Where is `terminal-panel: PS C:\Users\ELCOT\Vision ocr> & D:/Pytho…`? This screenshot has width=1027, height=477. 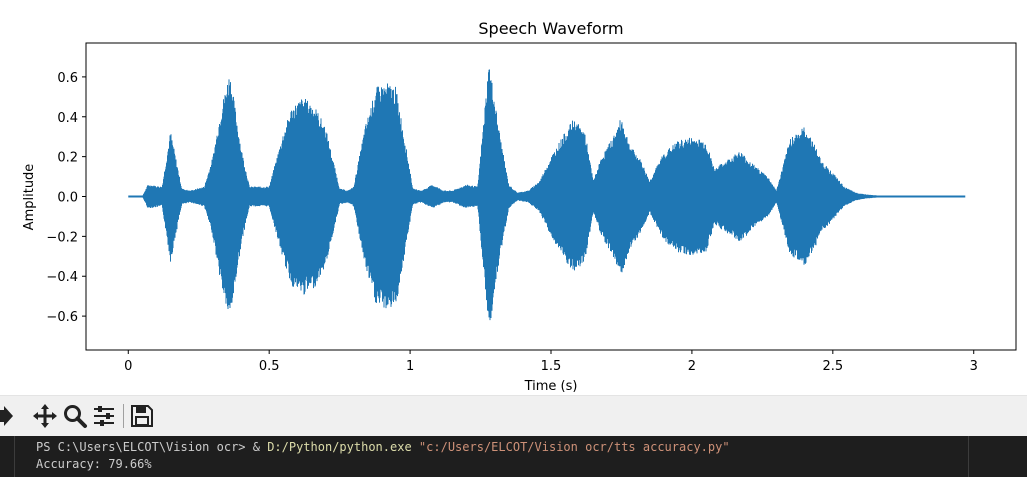
terminal-panel: PS C:\Users\ELCOT\Vision ocr> & D:/Pytho… is located at coordinates (513, 456).